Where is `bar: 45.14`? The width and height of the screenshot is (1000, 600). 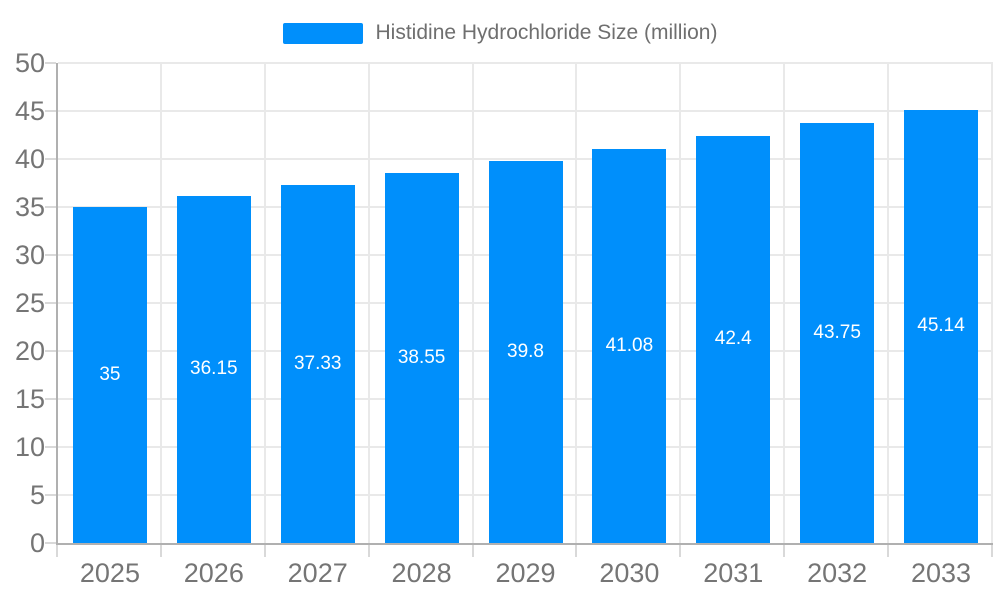
bar: 45.14 is located at coordinates (941, 326).